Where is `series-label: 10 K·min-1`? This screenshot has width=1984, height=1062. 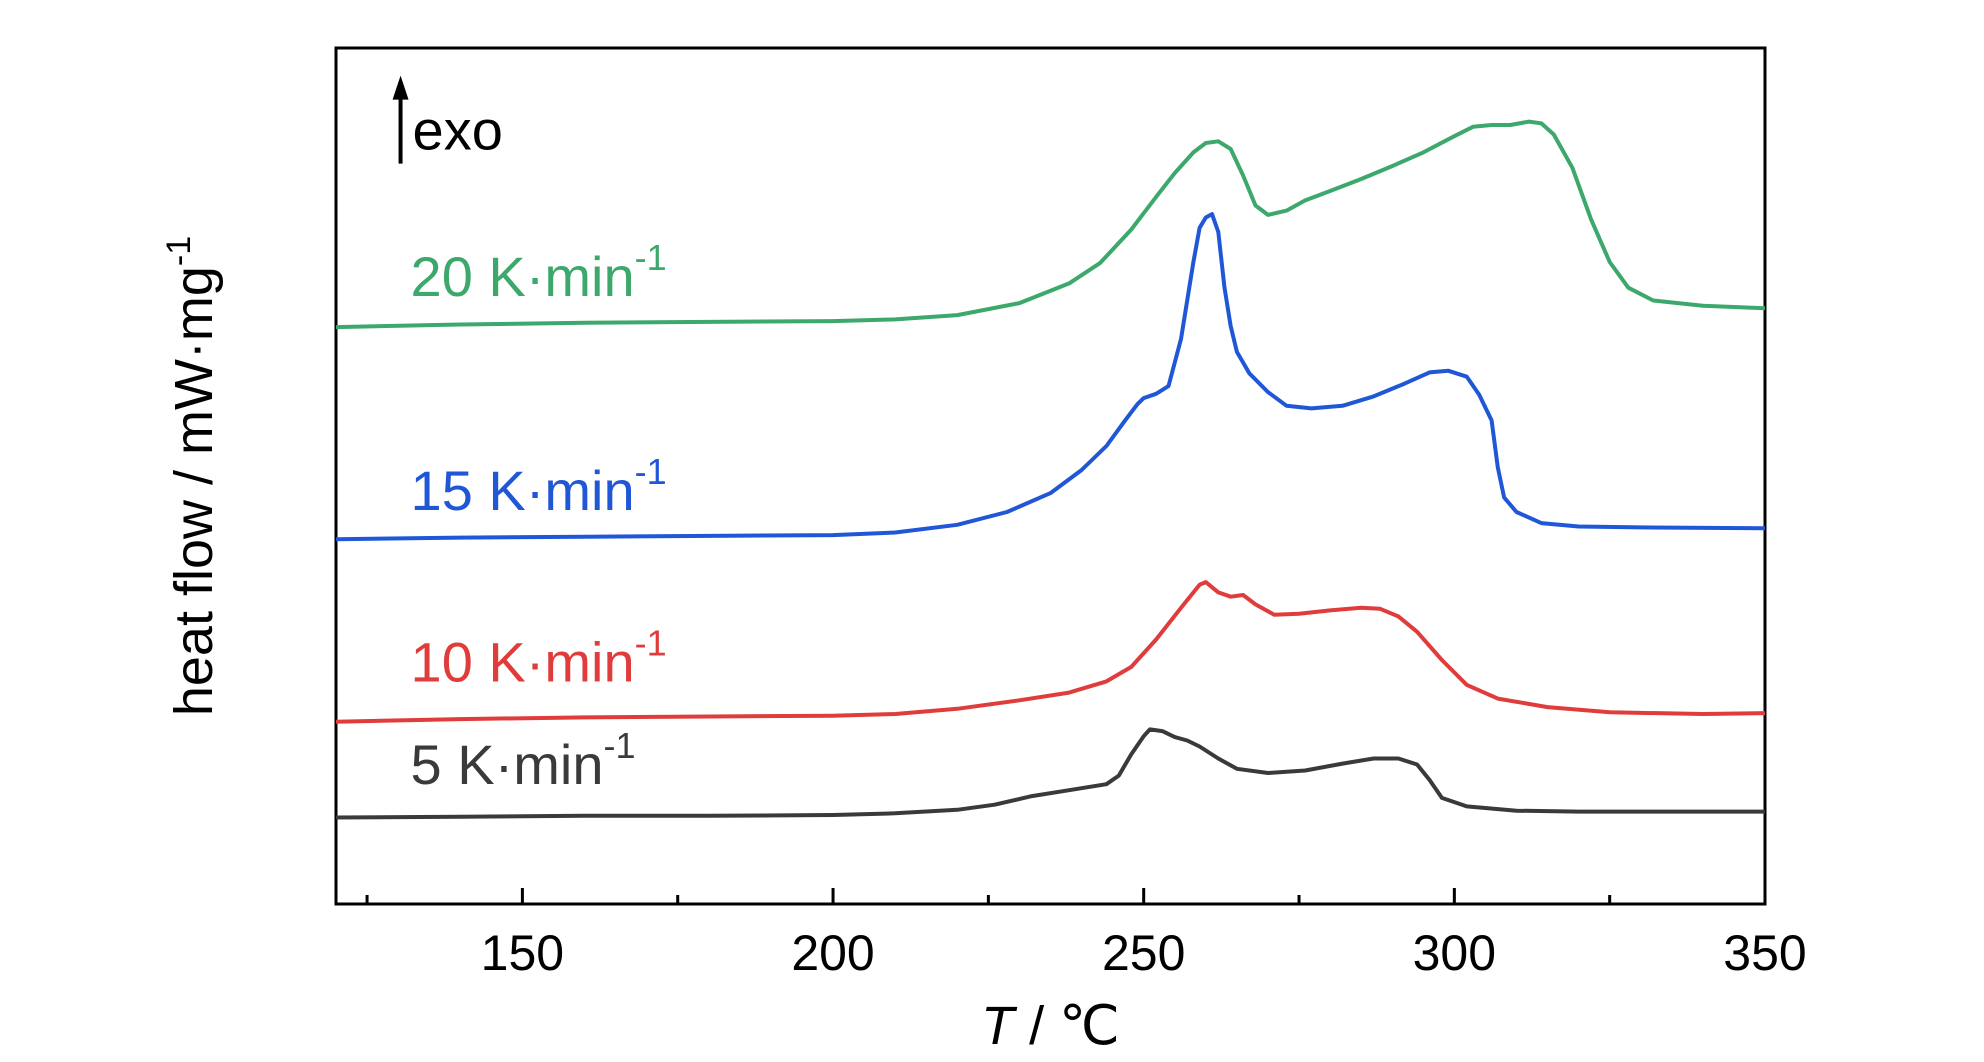
series-label: 10 K·min-1 is located at coordinates (539, 657).